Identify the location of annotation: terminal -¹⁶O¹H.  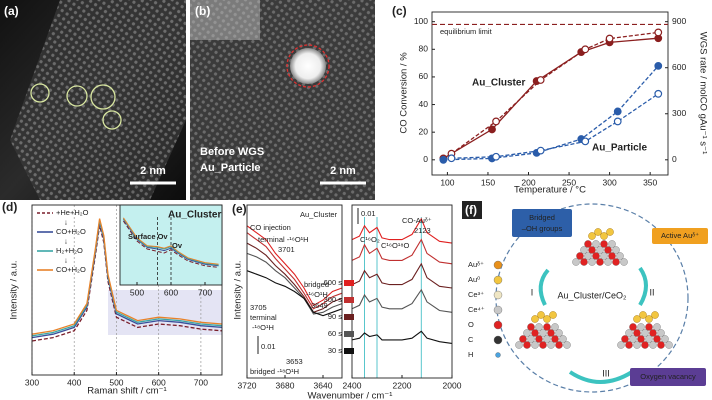
(283, 239).